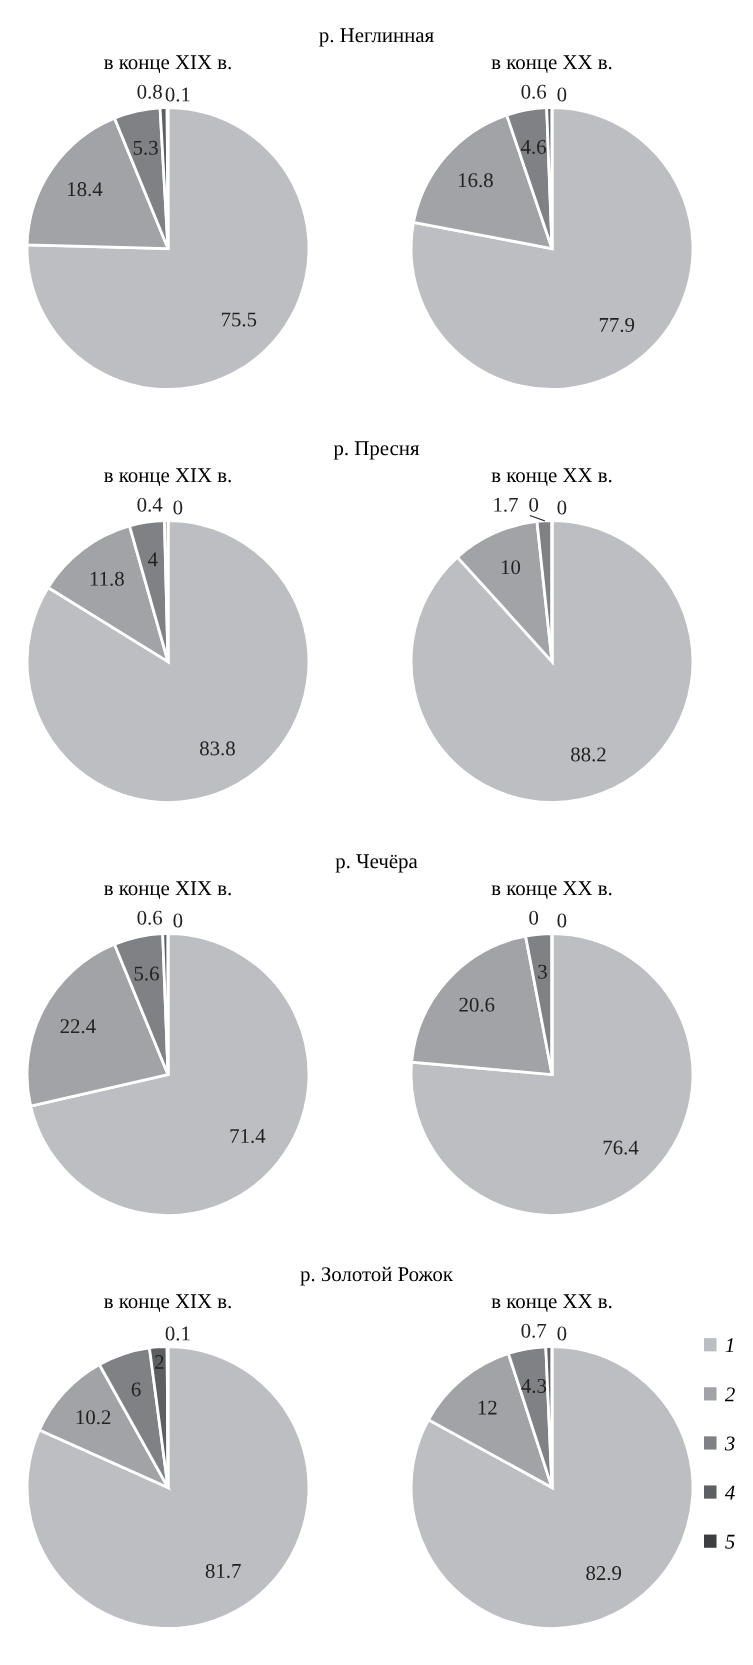 Image resolution: width=753 pixels, height=1665 pixels. What do you see at coordinates (78, 1026) in the screenshot?
I see `data-label: 22.4` at bounding box center [78, 1026].